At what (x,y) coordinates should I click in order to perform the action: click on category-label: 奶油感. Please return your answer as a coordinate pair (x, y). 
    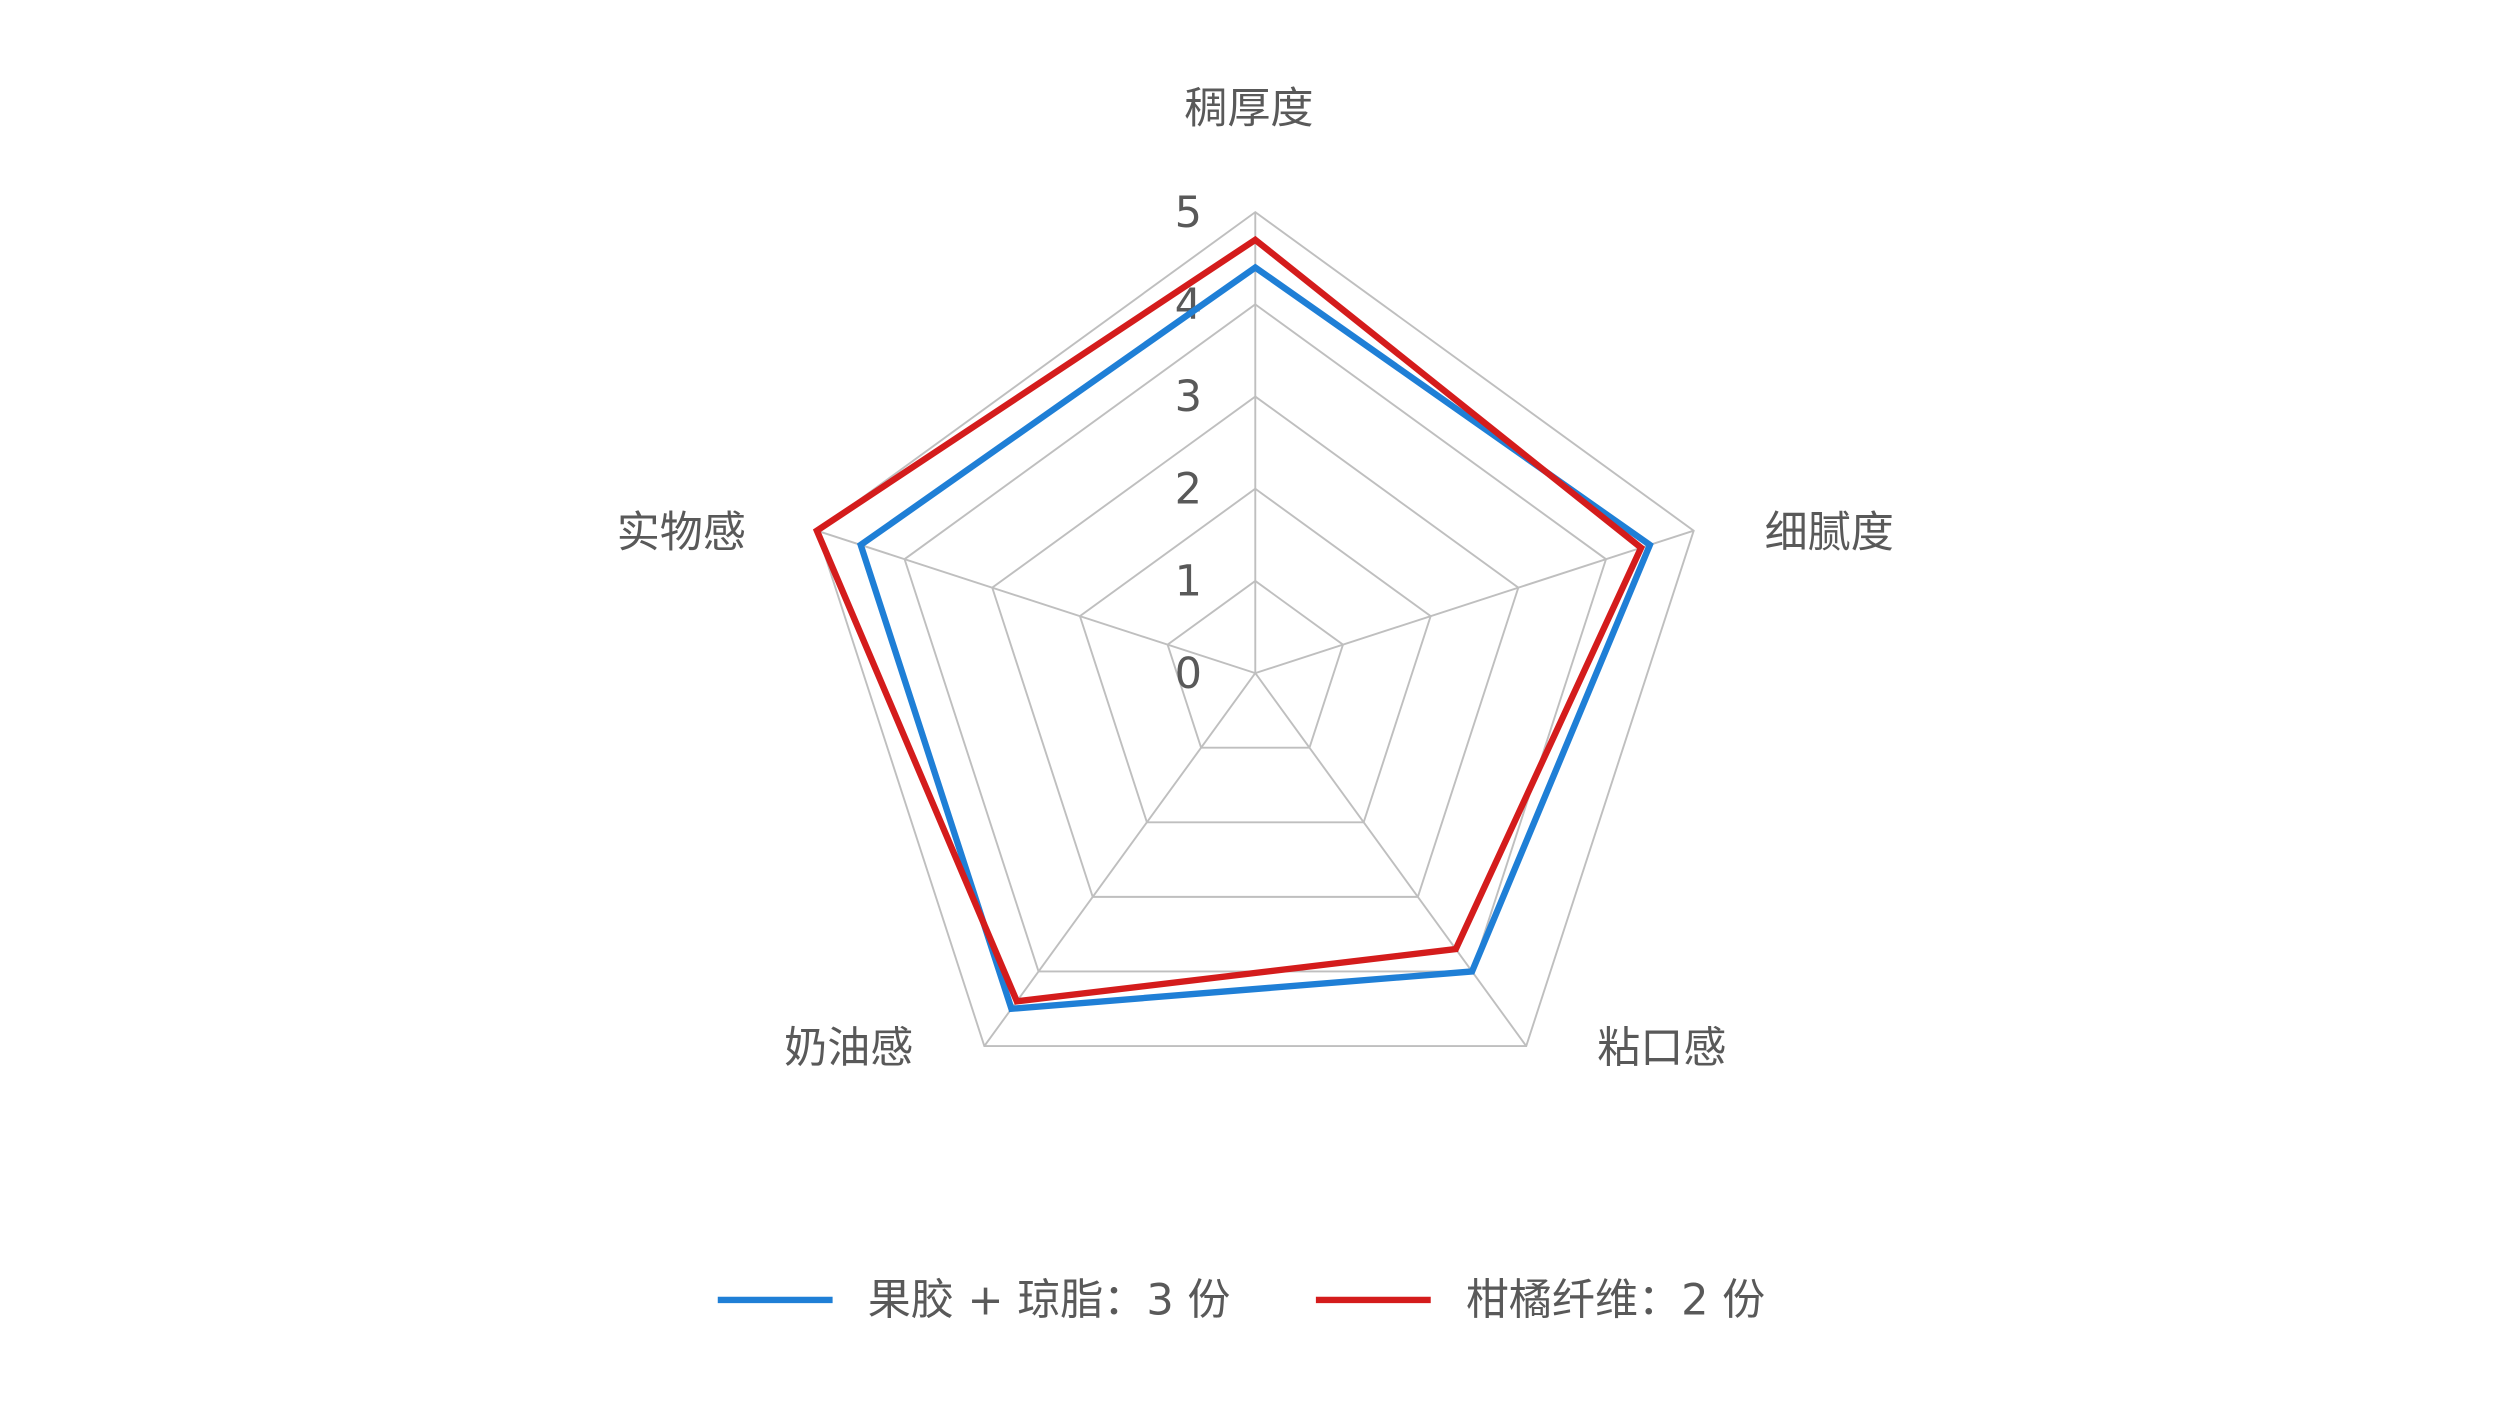
    Looking at the image, I should click on (848, 1048).